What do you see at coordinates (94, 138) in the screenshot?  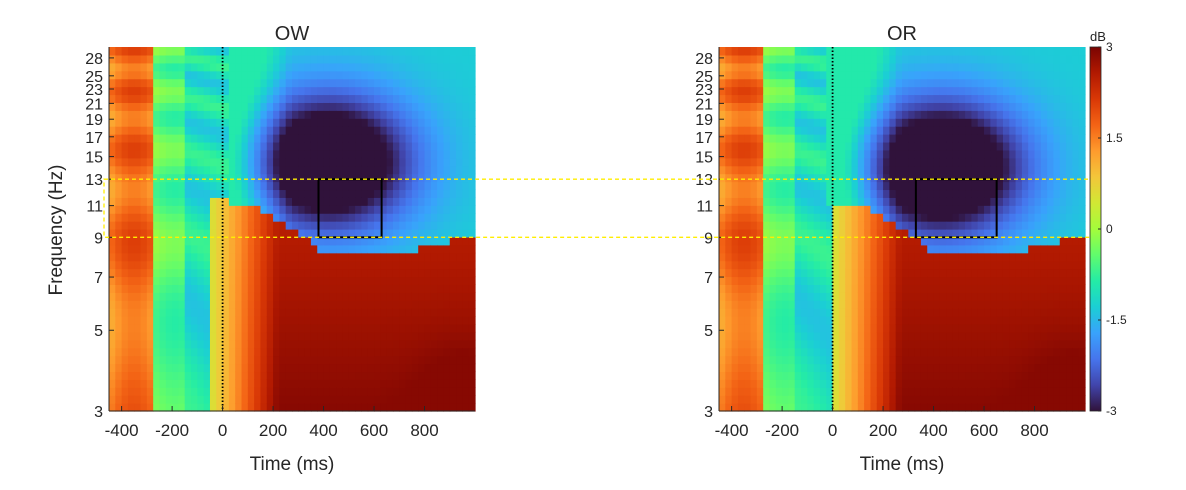 I see `y-tick-label: 17` at bounding box center [94, 138].